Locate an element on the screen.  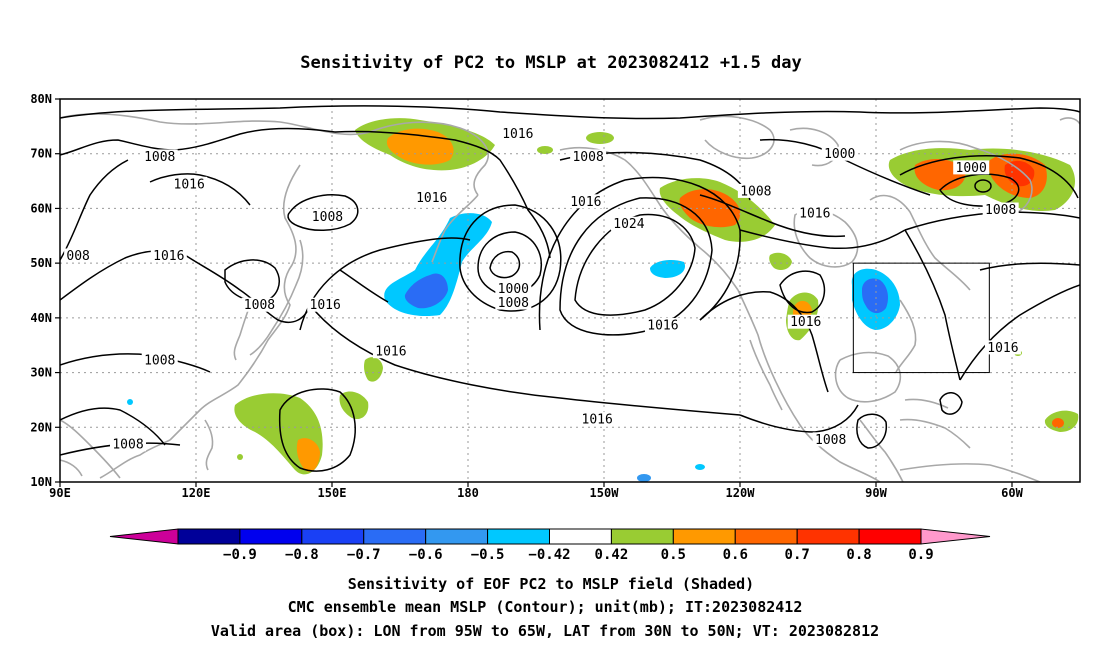
coastline-siberia-arctic is located at coordinates (274, 154).